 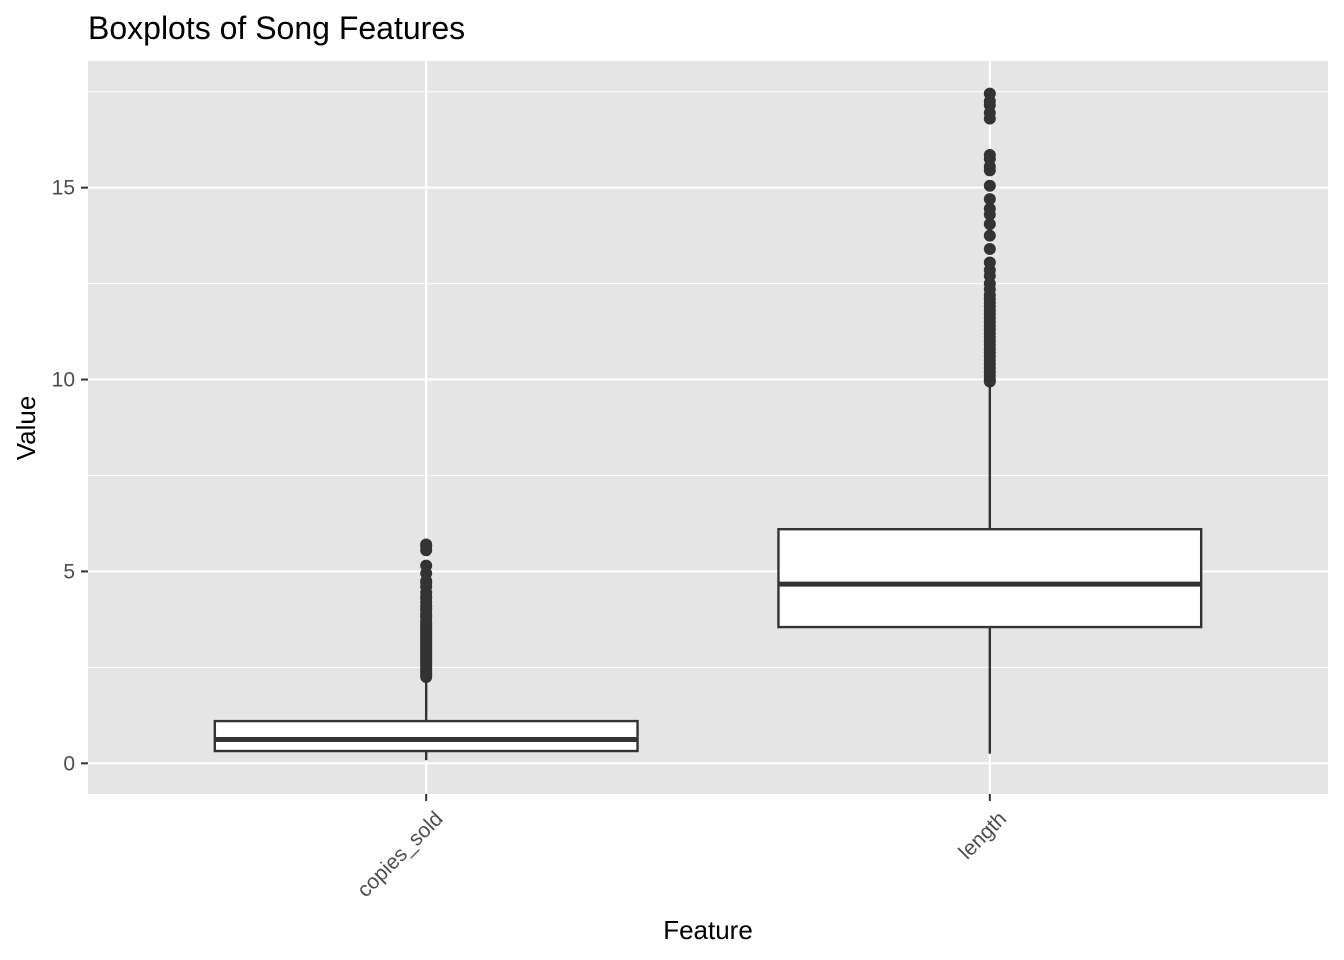 I want to click on y-tick-label: 15, so click(x=63, y=188).